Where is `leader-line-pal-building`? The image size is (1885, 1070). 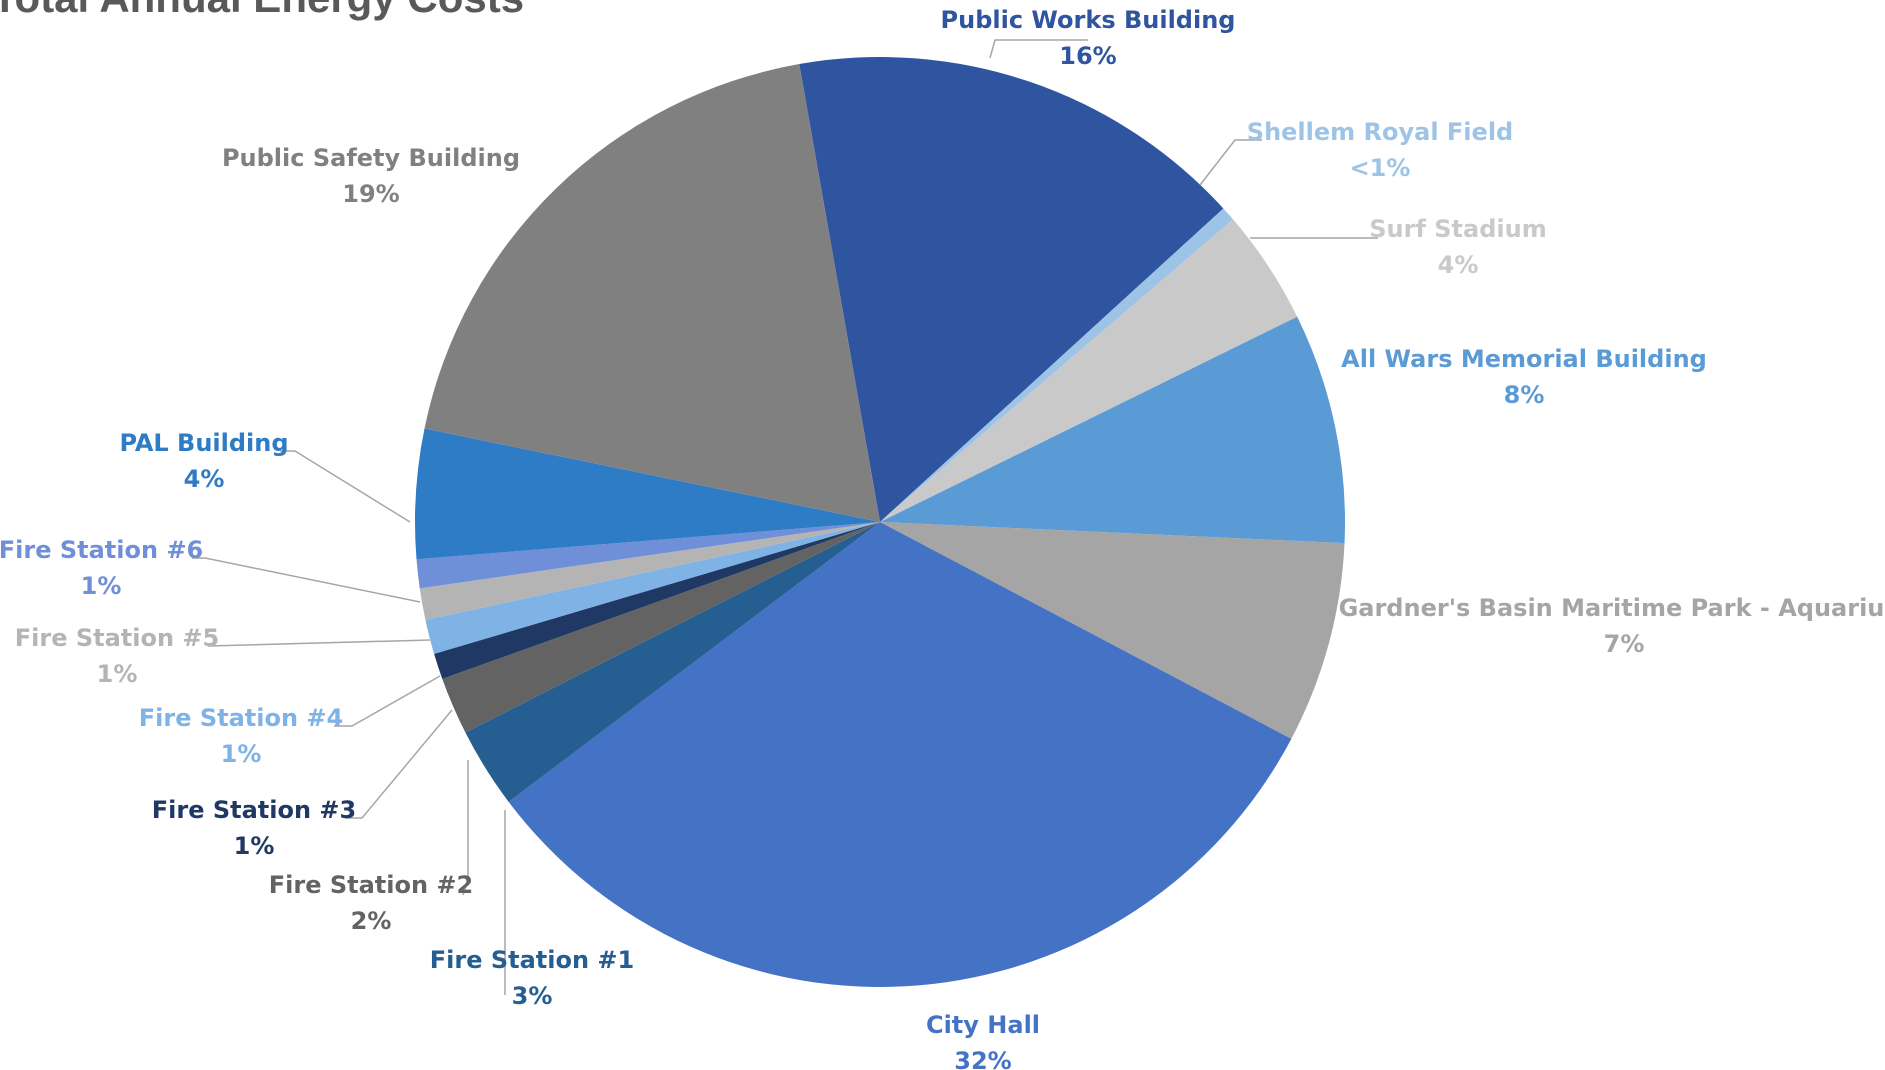 leader-line-pal-building is located at coordinates (345, 486).